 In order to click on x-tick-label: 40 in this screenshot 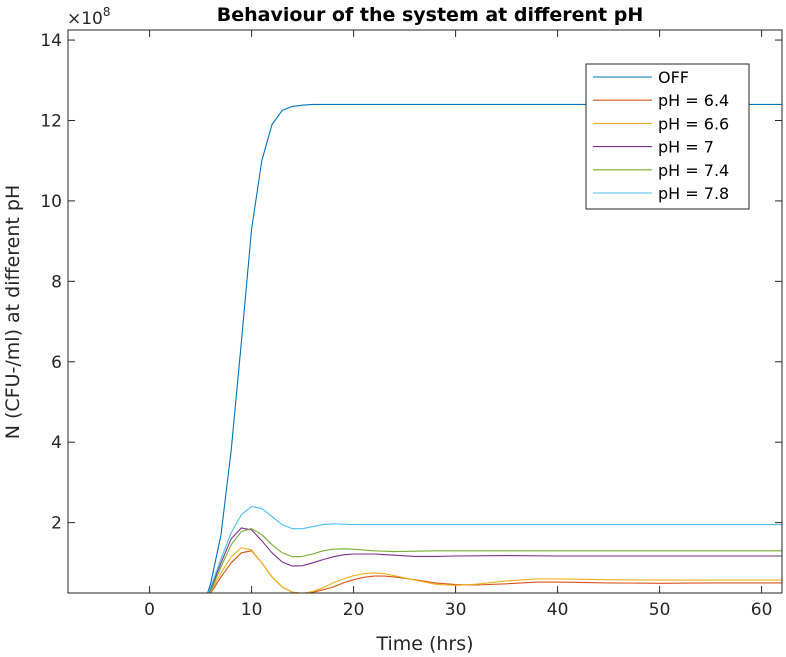, I will do `click(558, 610)`.